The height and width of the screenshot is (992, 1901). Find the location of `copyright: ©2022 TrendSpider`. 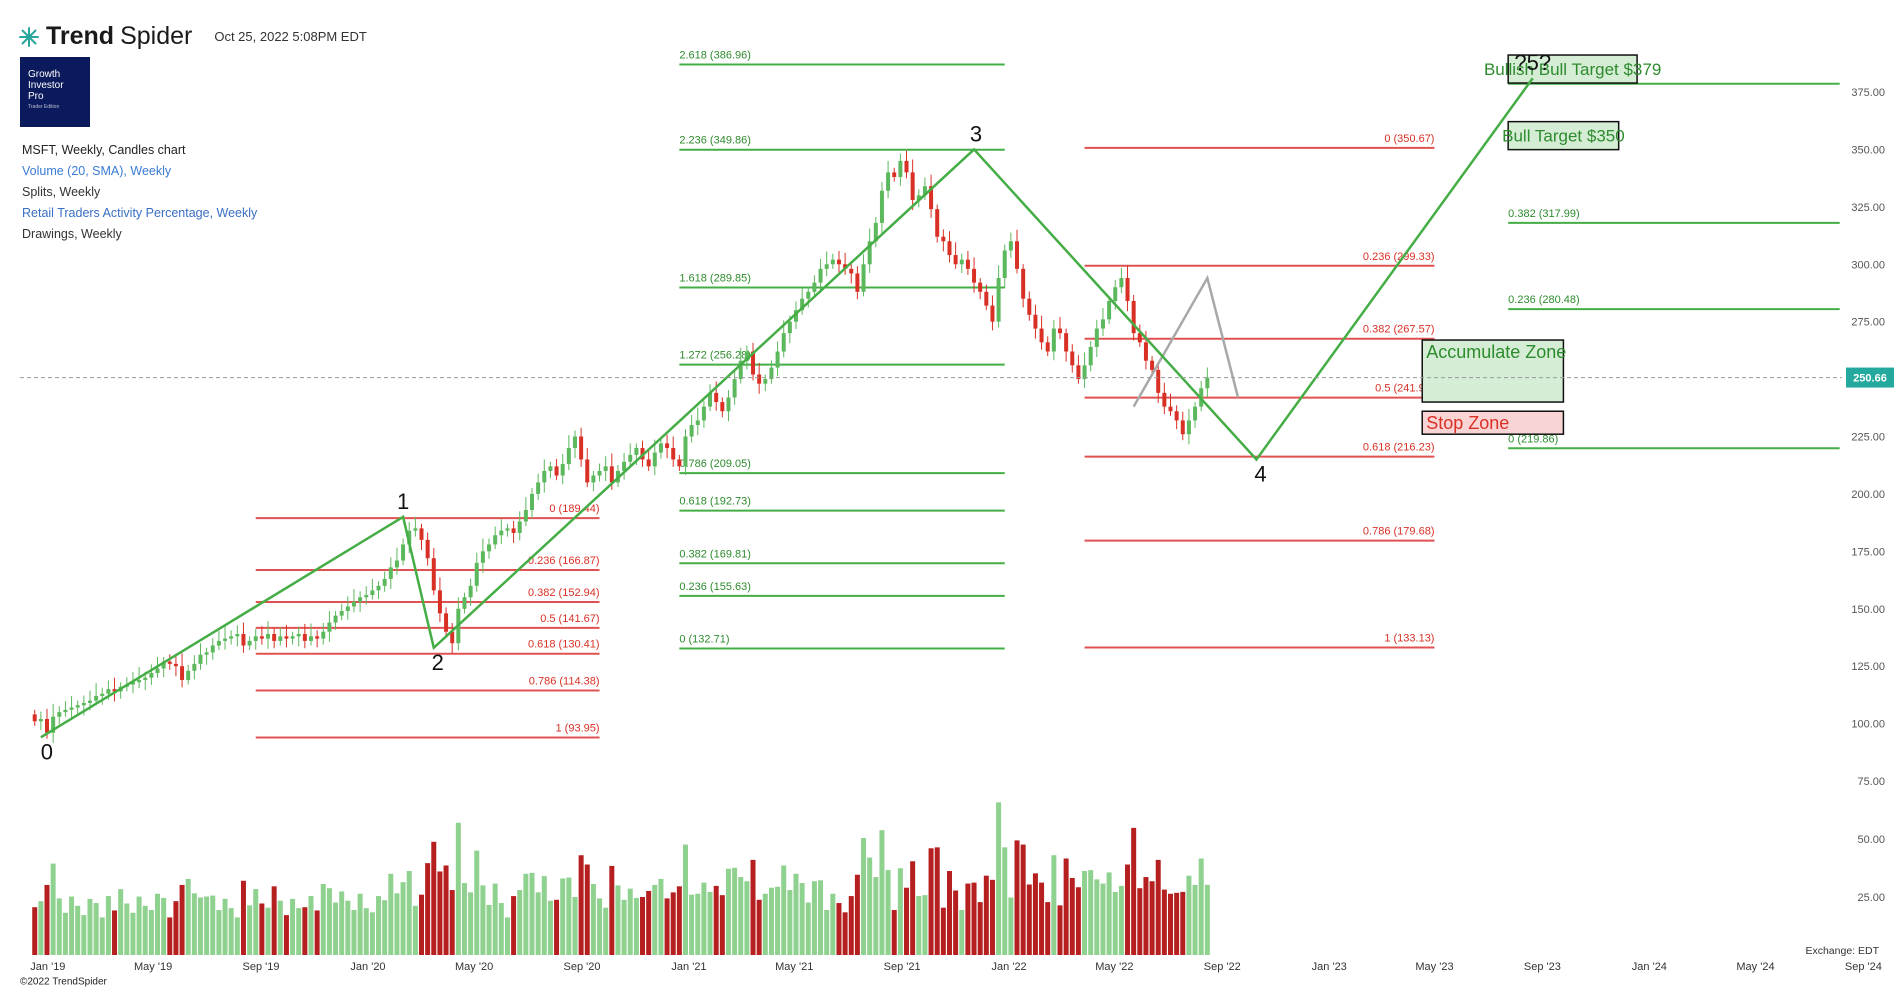

copyright: ©2022 TrendSpider is located at coordinates (63, 982).